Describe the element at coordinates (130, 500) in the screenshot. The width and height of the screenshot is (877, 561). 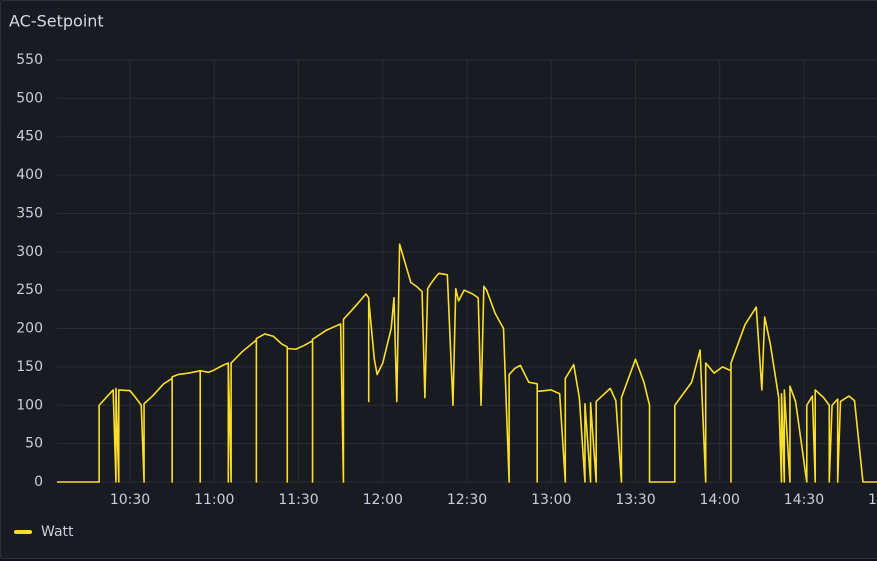
I see `x-tick-label: 10:30` at that location.